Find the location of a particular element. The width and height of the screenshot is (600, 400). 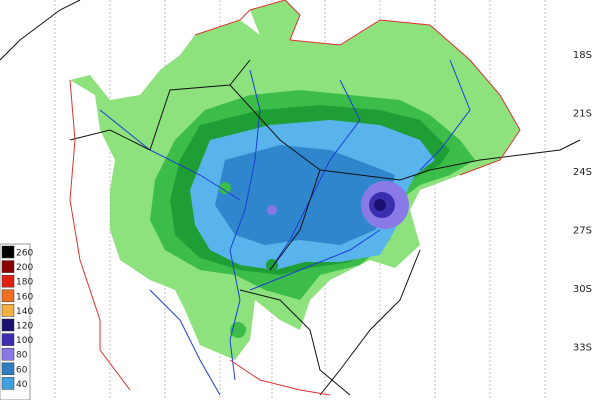

lat-label: 21S is located at coordinates (582, 114).